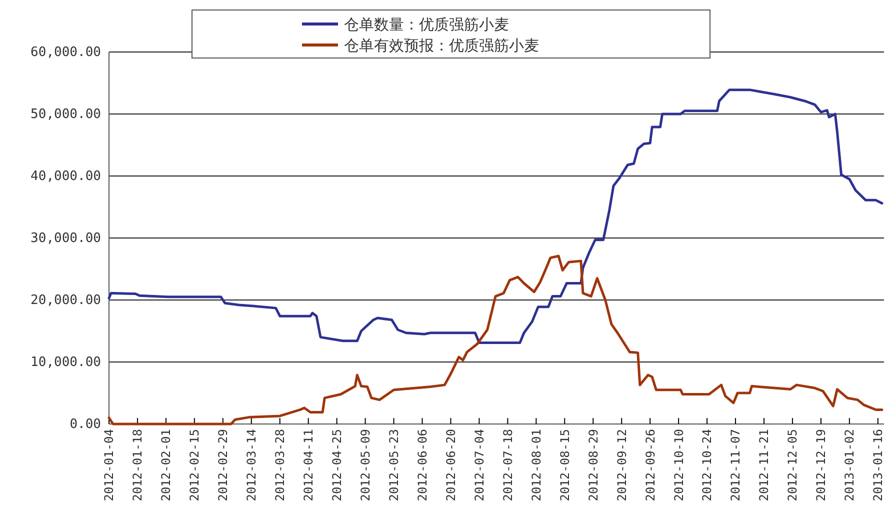  I want to click on x-tick-label: 2012-03-28, so click(280, 465).